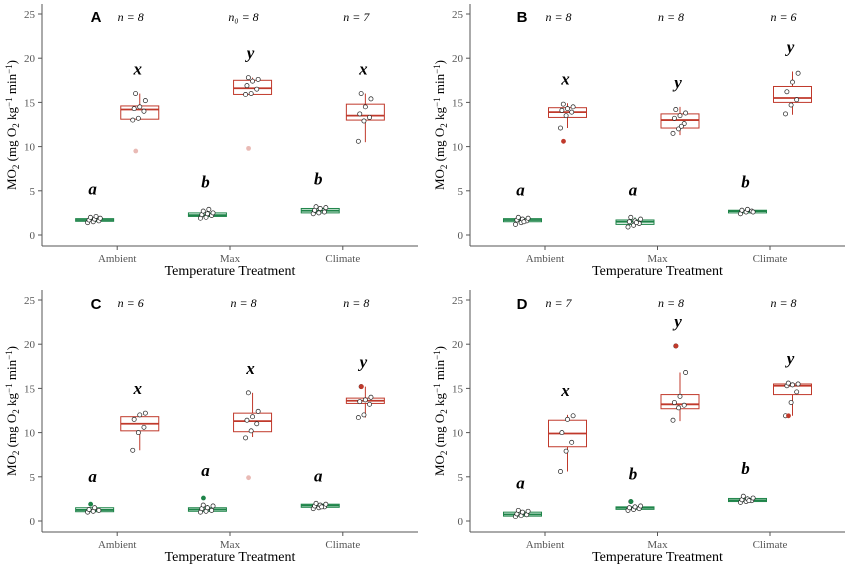  I want to click on n-label: n₀ = 8, so click(243, 17).